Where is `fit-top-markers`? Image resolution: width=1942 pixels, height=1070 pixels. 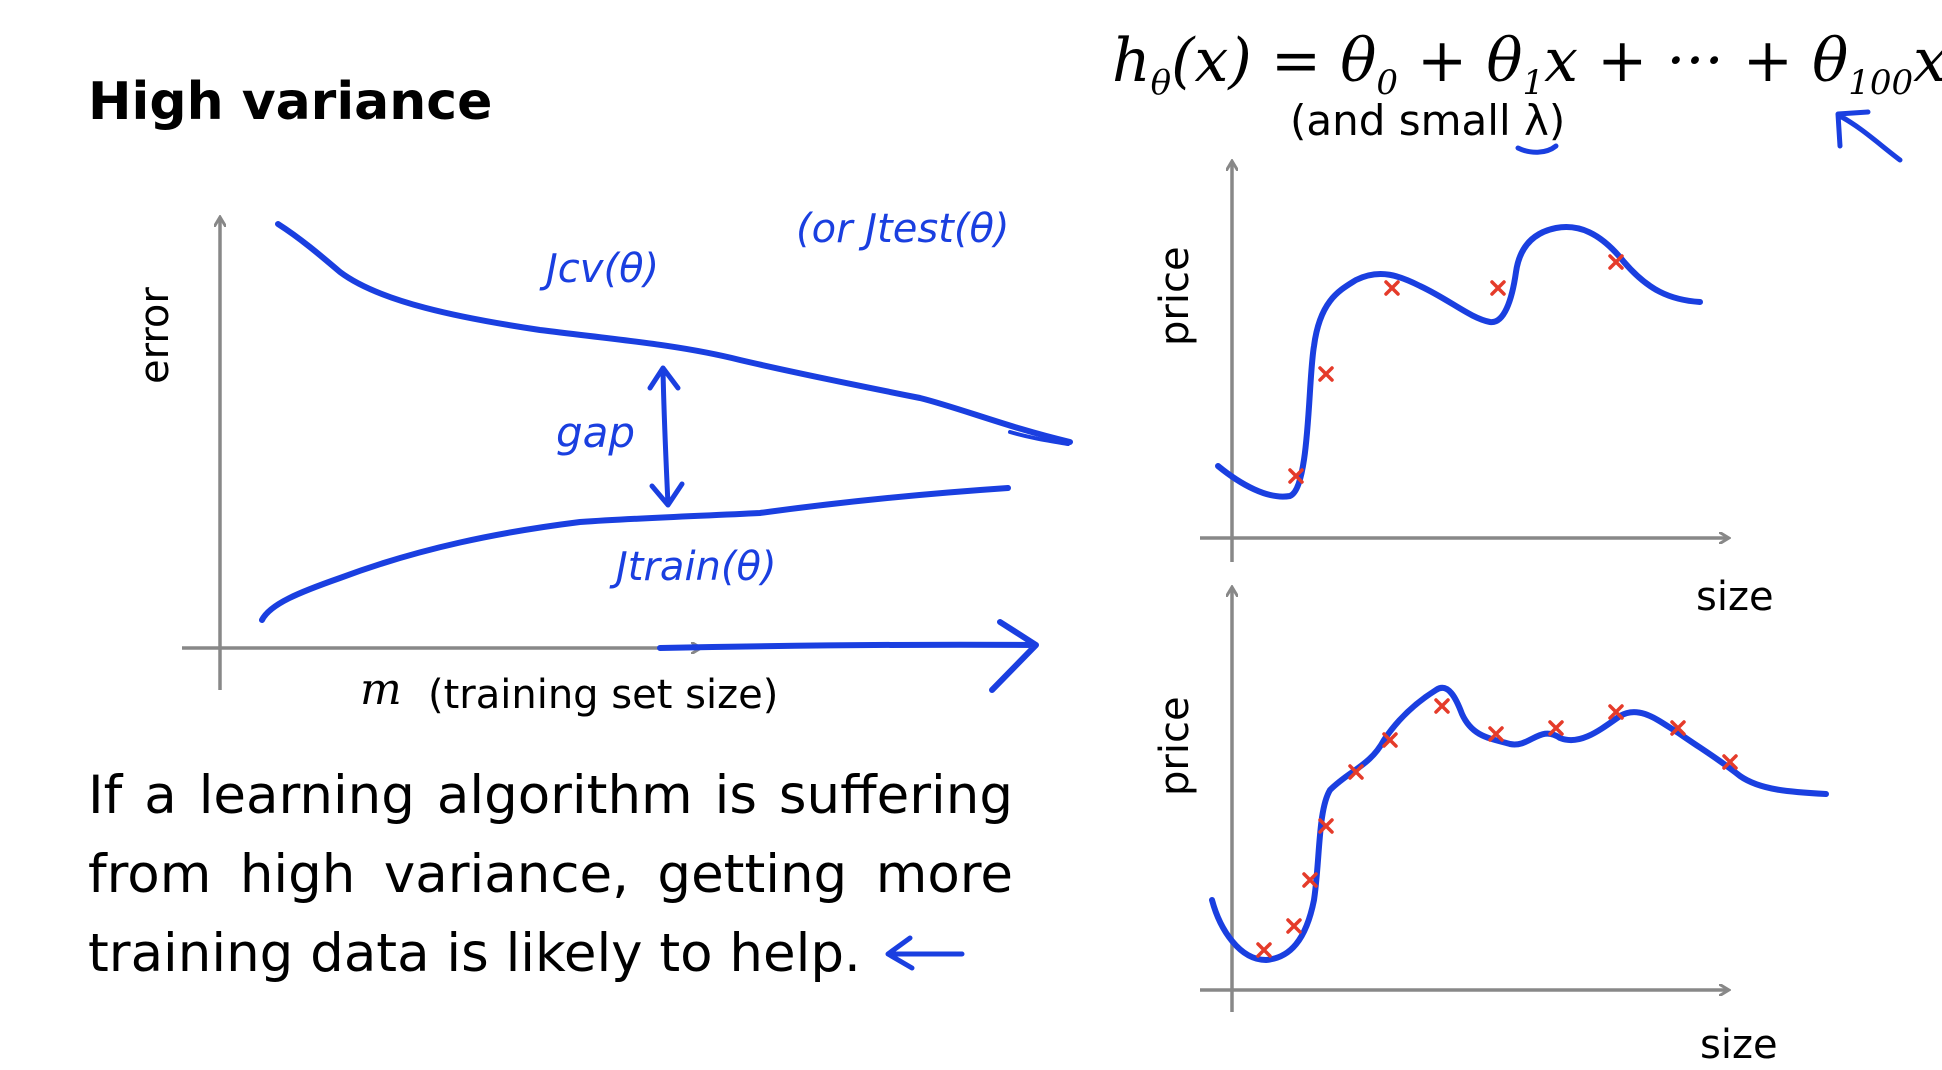 fit-top-markers is located at coordinates (1456, 369).